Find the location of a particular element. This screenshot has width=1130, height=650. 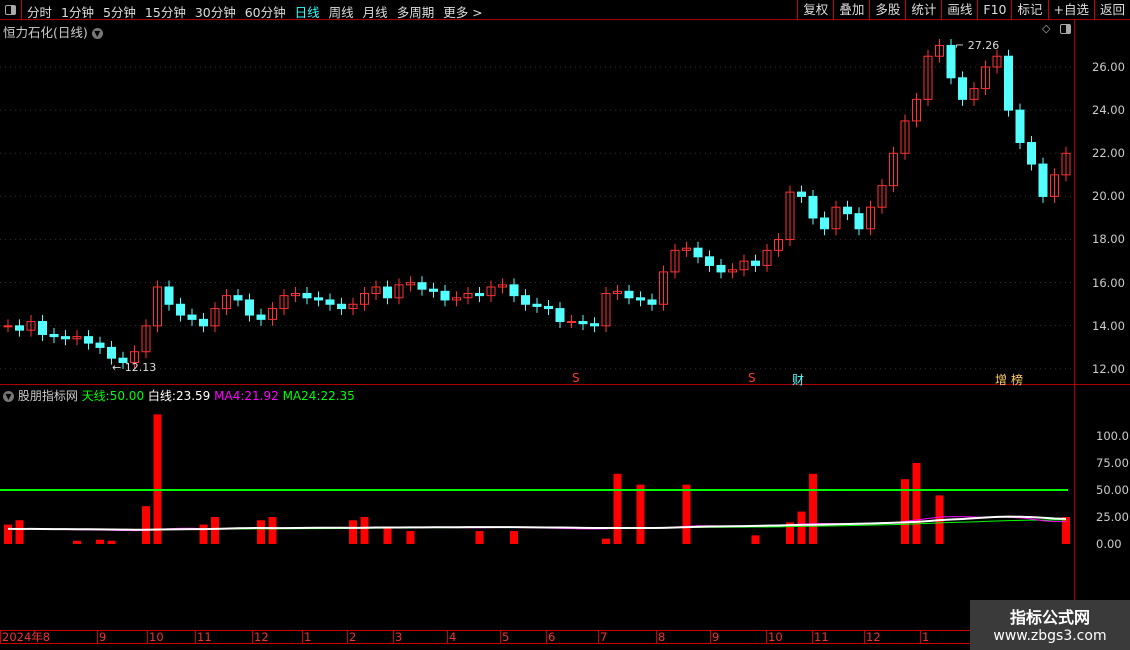

stock-title: 恒力石化(日线) ▼ is located at coordinates (53, 31).